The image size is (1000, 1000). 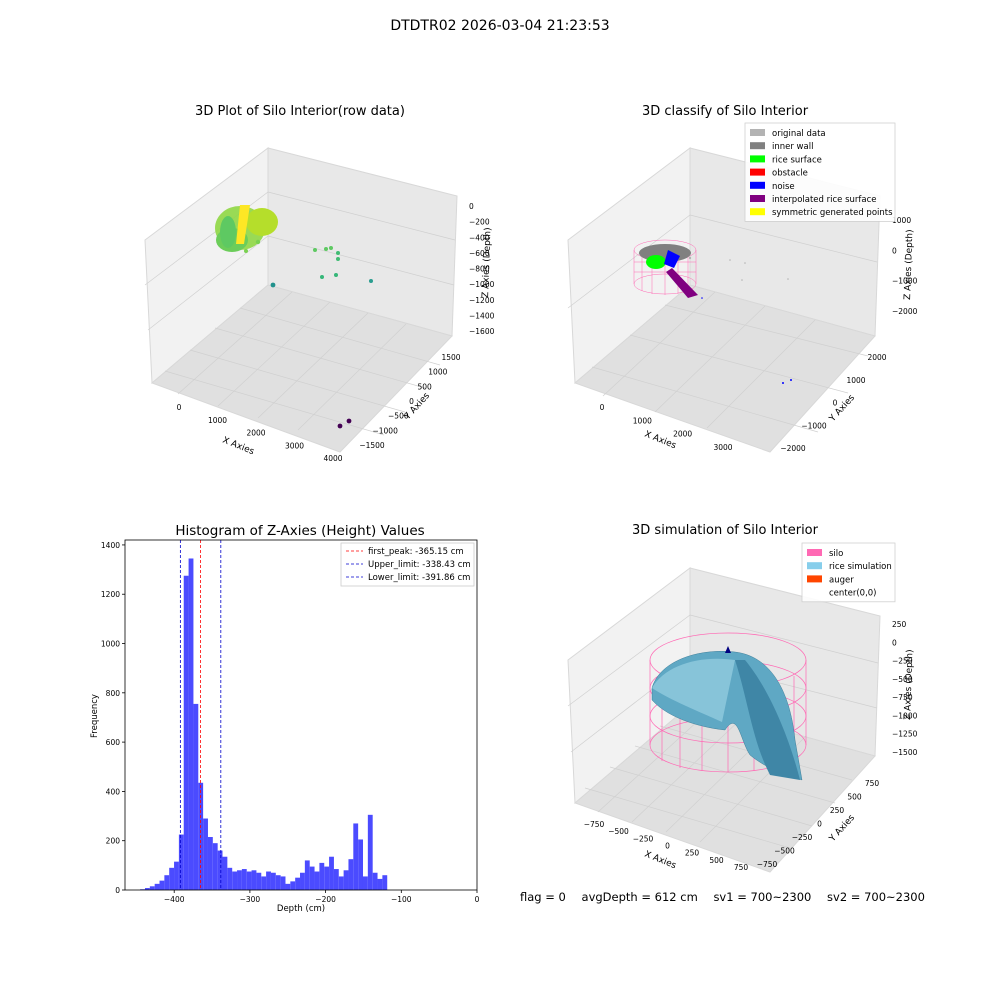 I want to click on plot2-grid, so click(x=722, y=323).